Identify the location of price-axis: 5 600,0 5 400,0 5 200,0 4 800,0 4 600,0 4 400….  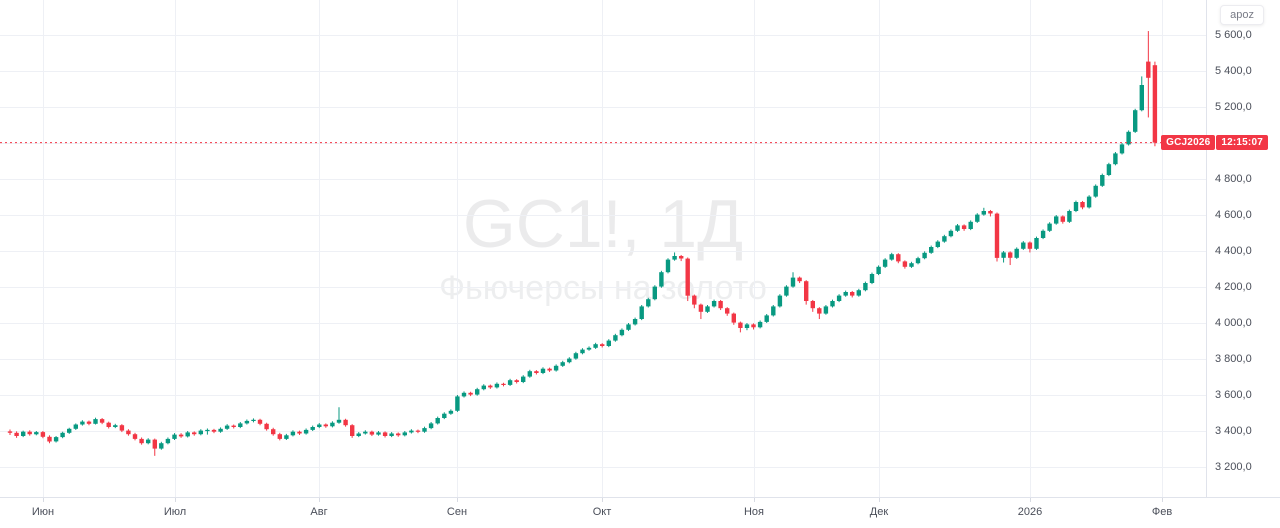
(1243, 248).